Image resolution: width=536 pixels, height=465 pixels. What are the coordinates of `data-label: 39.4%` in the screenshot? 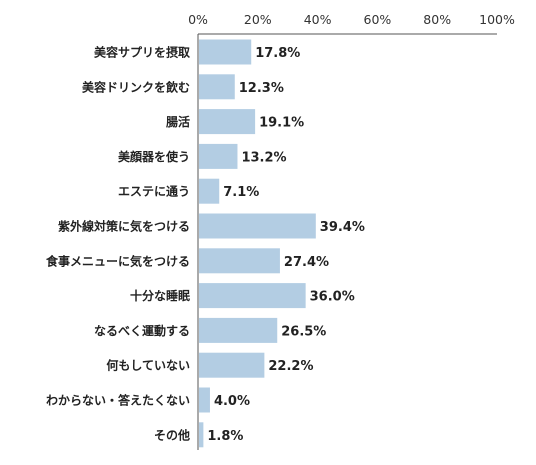 It's located at (342, 227).